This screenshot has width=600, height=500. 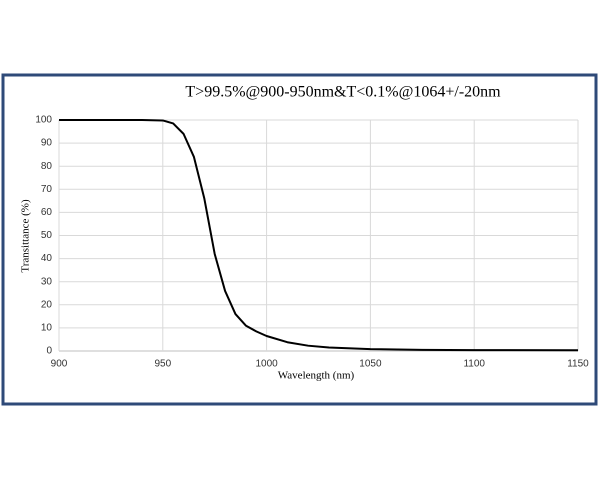 What do you see at coordinates (47, 212) in the screenshot?
I see `y-tick-label: 60` at bounding box center [47, 212].